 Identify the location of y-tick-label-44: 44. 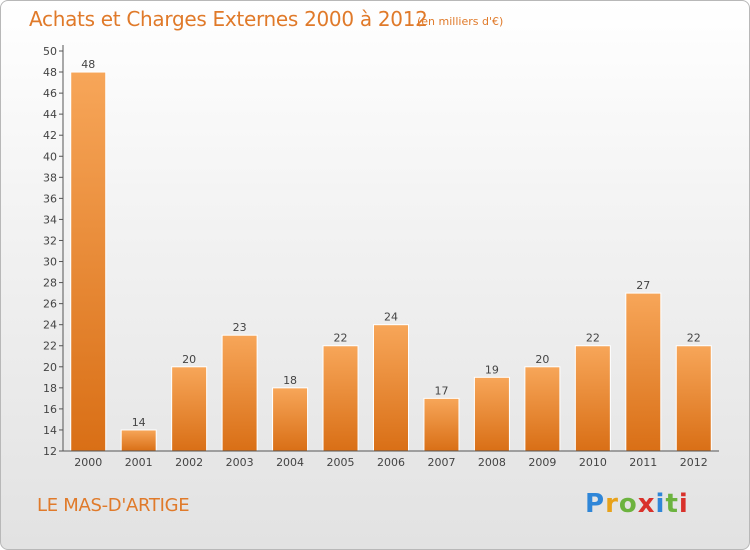
(50, 114).